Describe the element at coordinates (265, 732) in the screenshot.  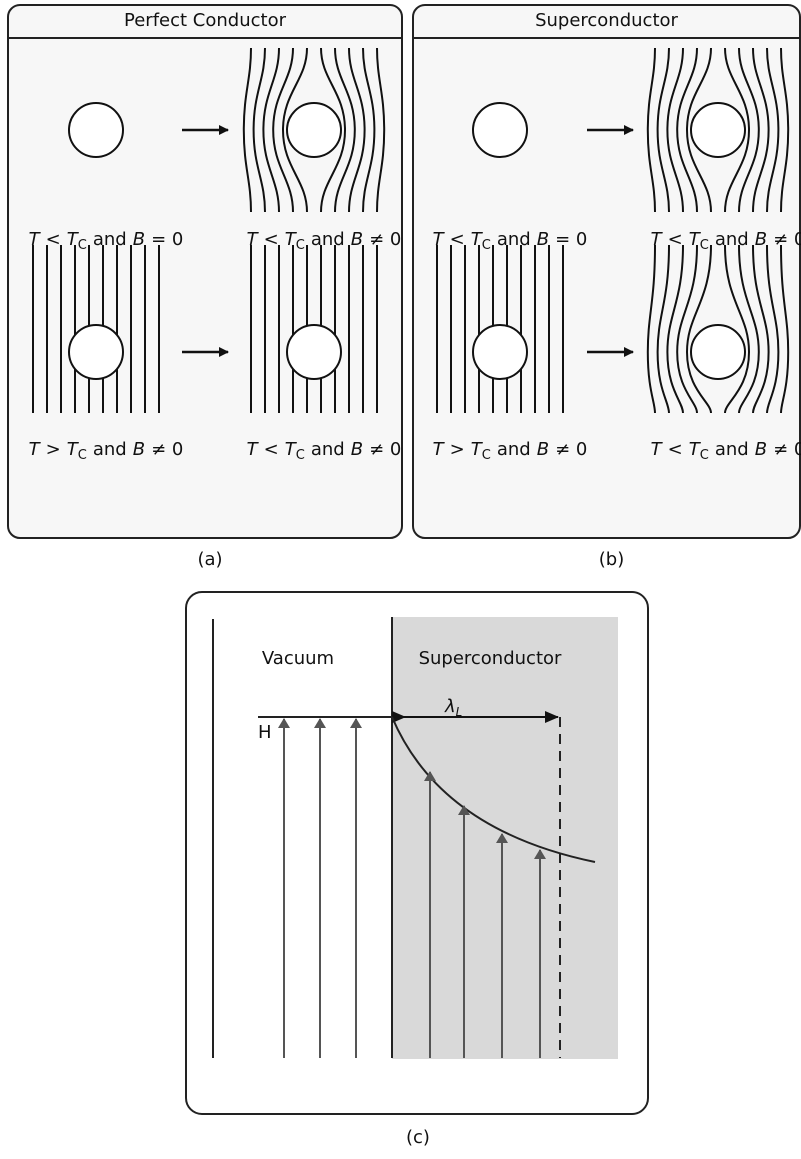
I see `field-label: H` at that location.